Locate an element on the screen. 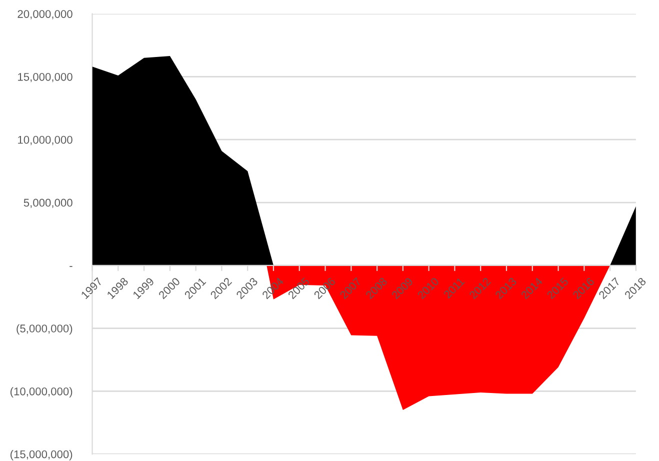 This screenshot has width=659, height=461. y-tick-label: 5,000,000 is located at coordinates (48, 203).